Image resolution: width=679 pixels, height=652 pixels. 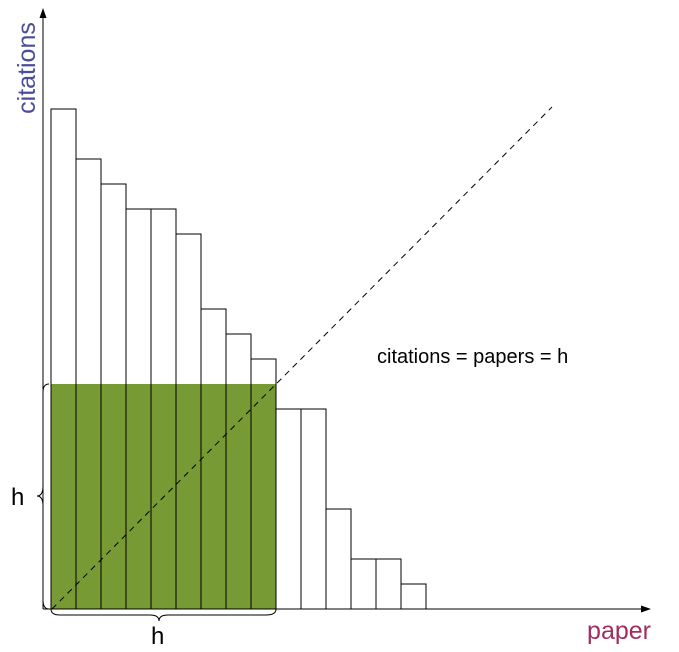 What do you see at coordinates (157, 636) in the screenshot?
I see `h-brace-x-label: h` at bounding box center [157, 636].